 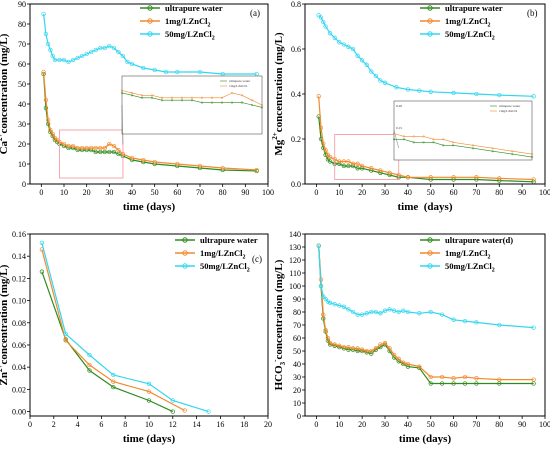 What do you see at coordinates (299, 416) in the screenshot?
I see `y-tick-label: 0` at bounding box center [299, 416].